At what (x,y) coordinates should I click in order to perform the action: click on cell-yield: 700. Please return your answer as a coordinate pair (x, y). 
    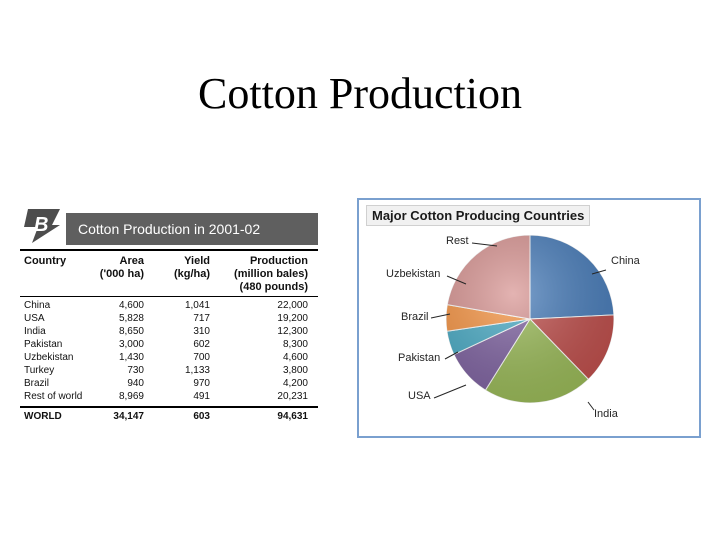
    Looking at the image, I should click on (201, 357).